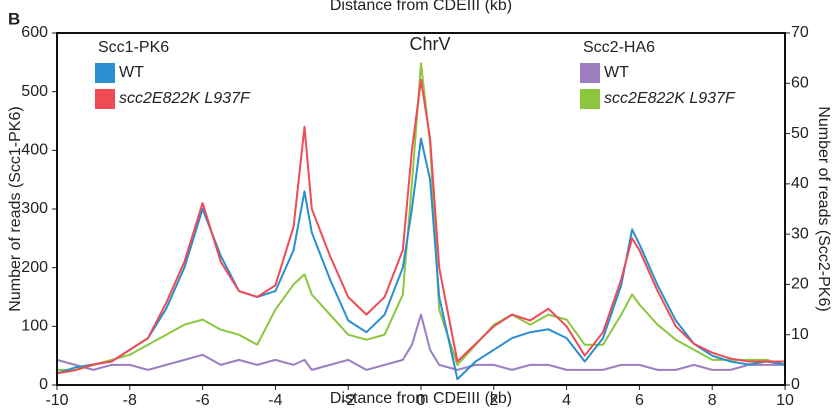 This screenshot has width=837, height=411. Describe the element at coordinates (133, 47) in the screenshot. I see `legend-title: Scc1-PK6` at that location.